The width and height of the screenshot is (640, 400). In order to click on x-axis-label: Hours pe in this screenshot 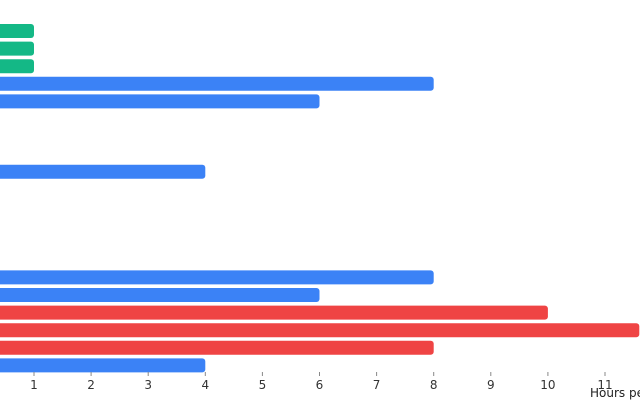, I will do `click(615, 393)`.